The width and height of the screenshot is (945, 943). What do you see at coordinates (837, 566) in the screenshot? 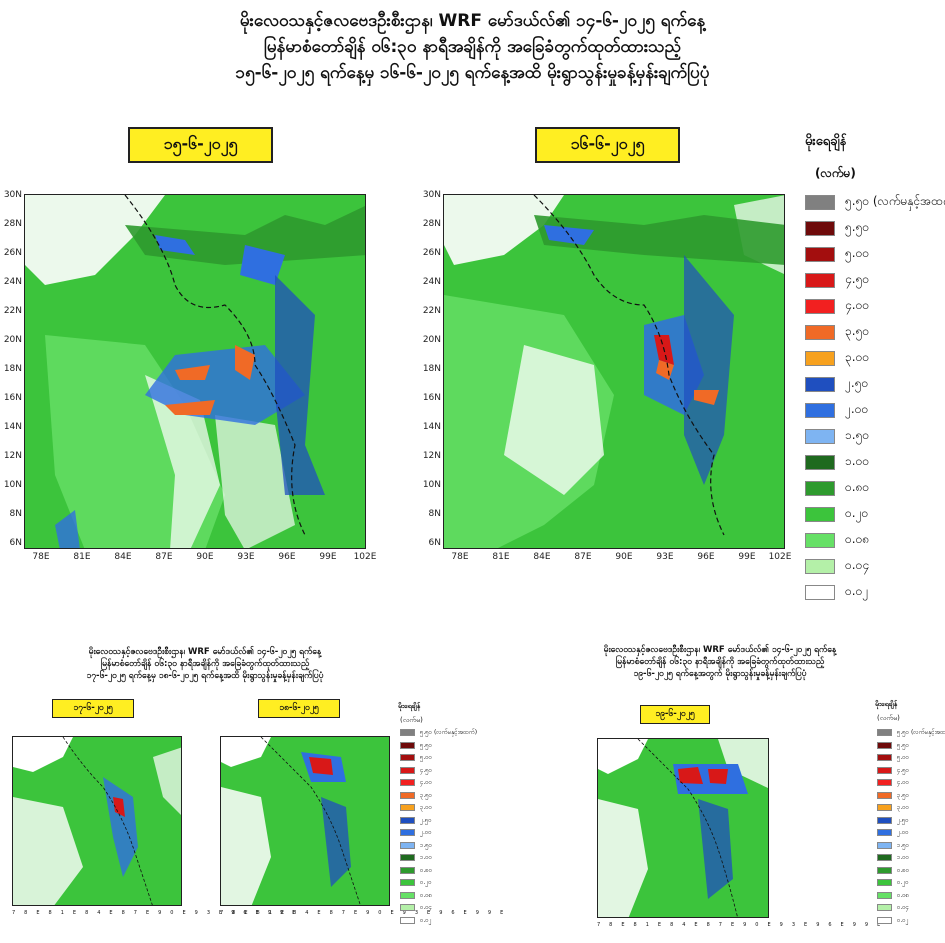
I see `legend-row: ၀.၀၄` at bounding box center [837, 566].